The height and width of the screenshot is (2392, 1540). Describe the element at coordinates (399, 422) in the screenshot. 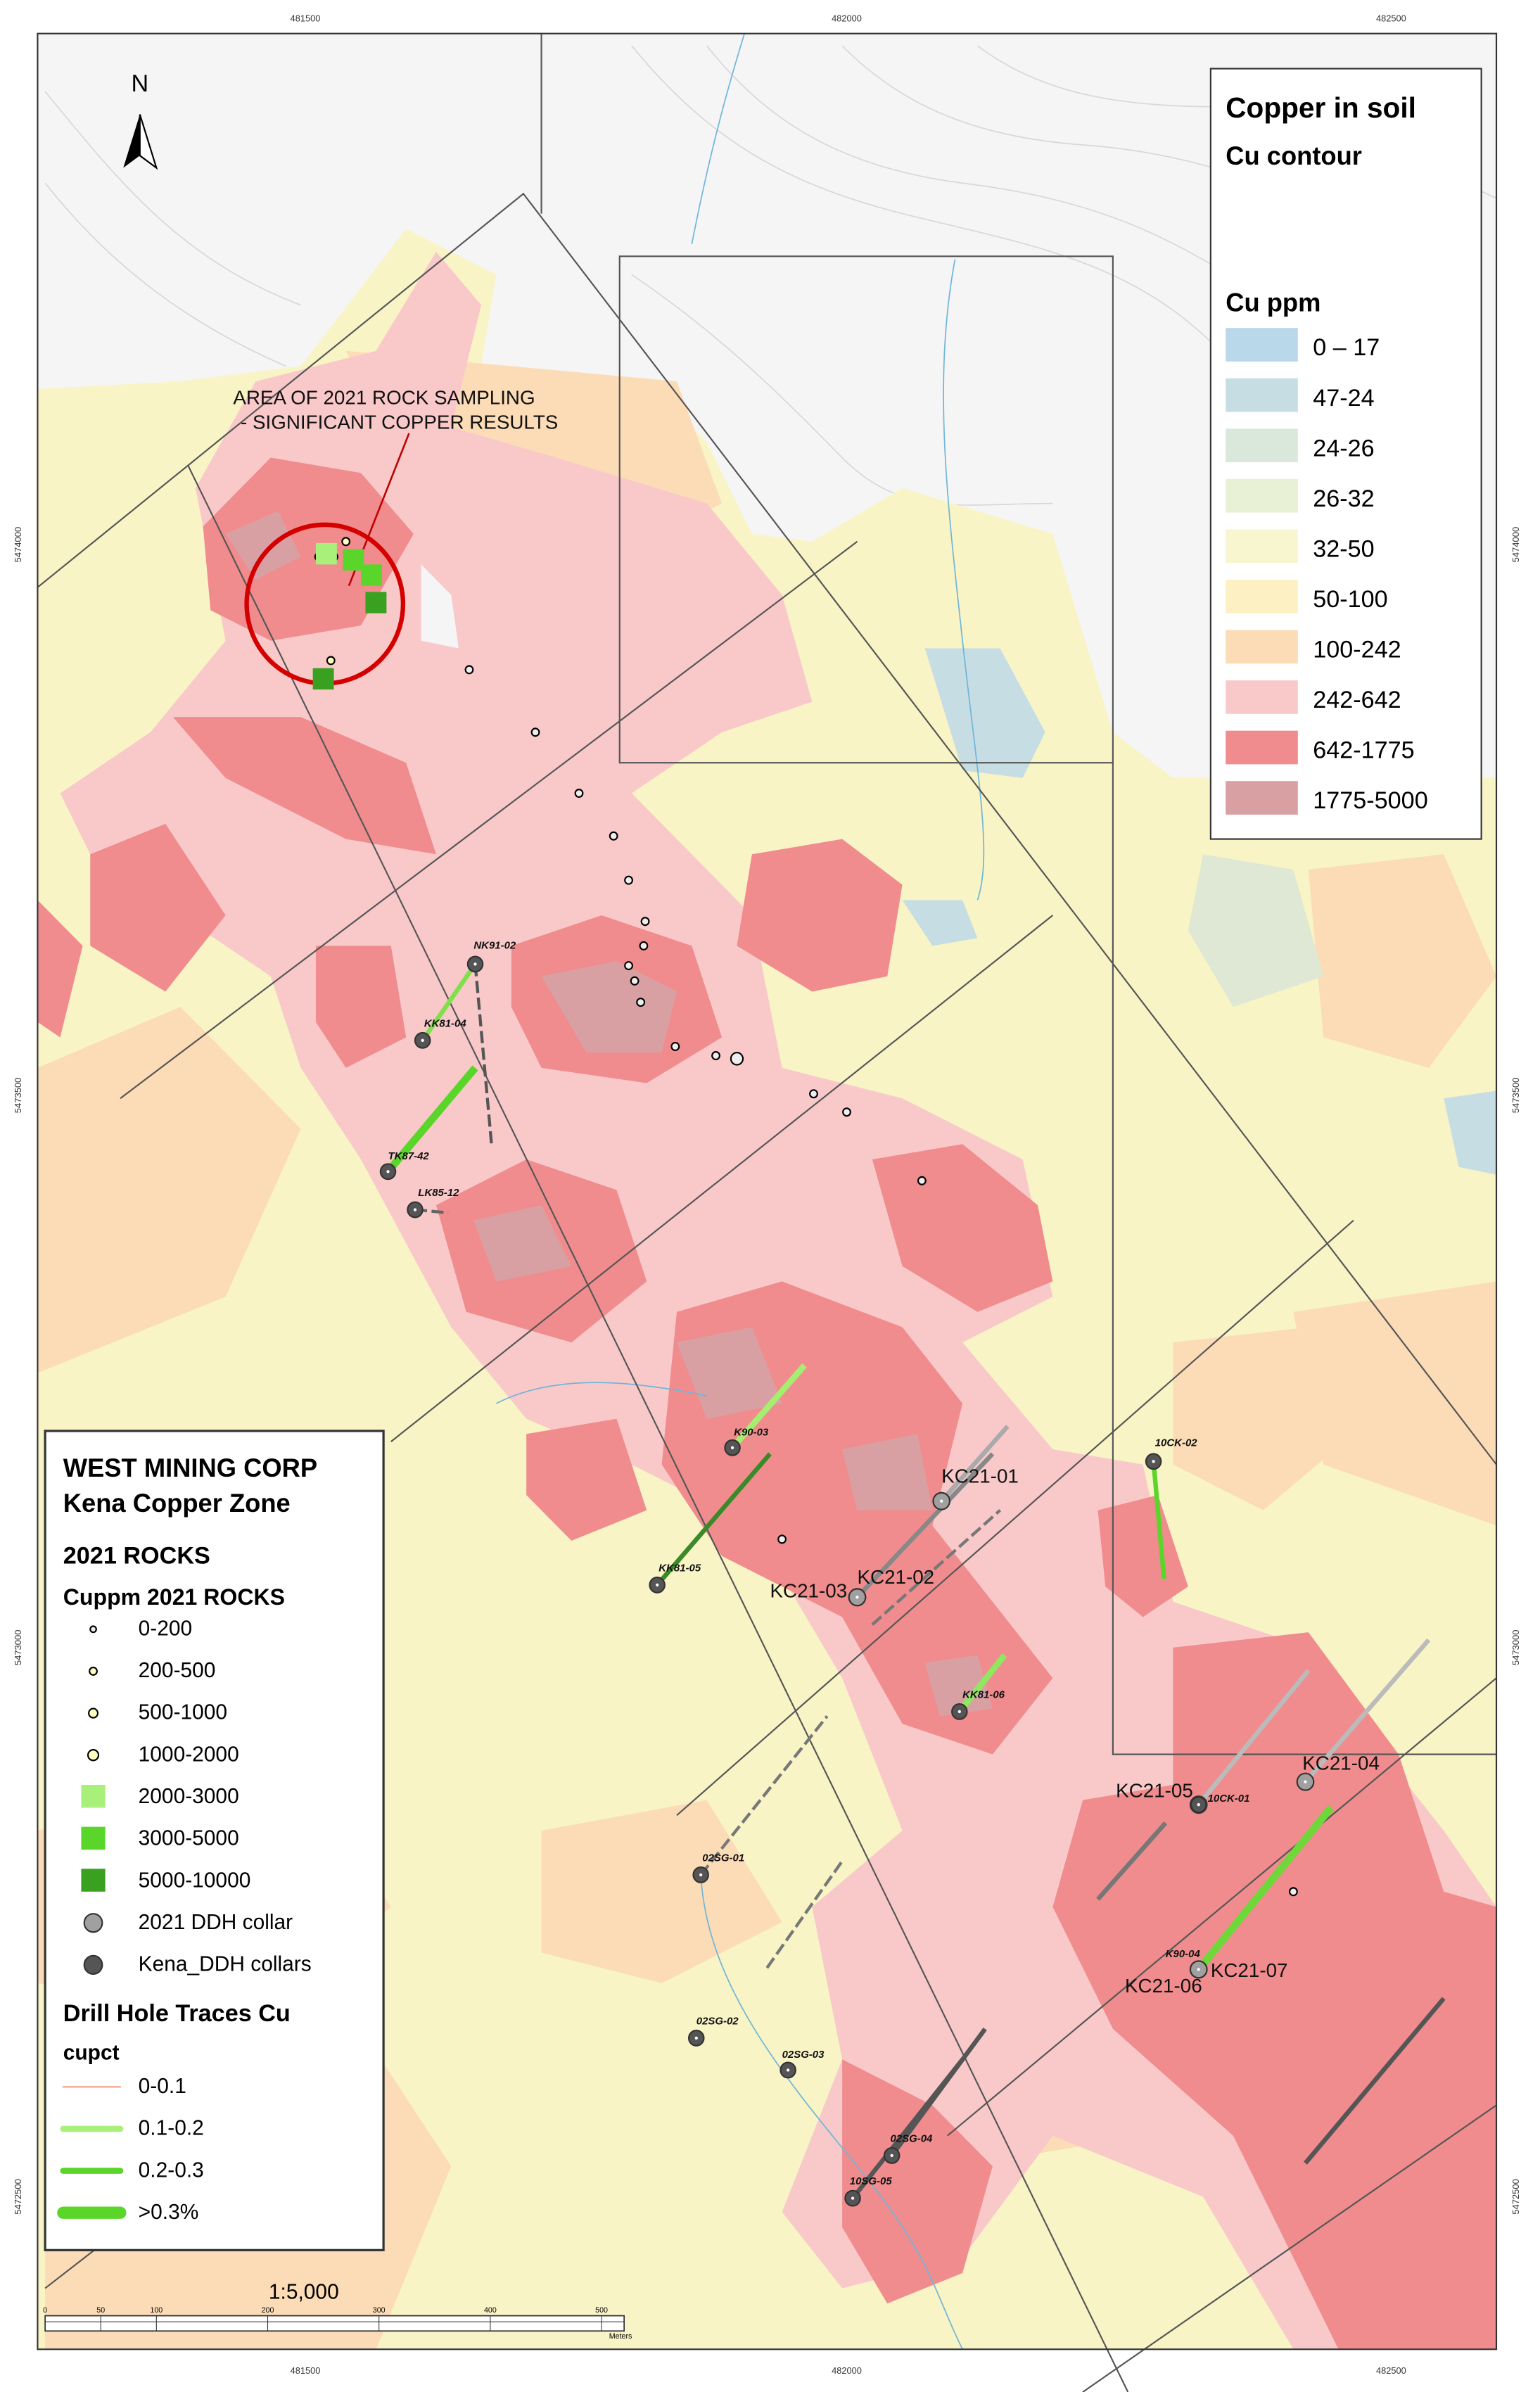

I see `annotation: - SIGNIFICANT COPPER RESULTS` at that location.